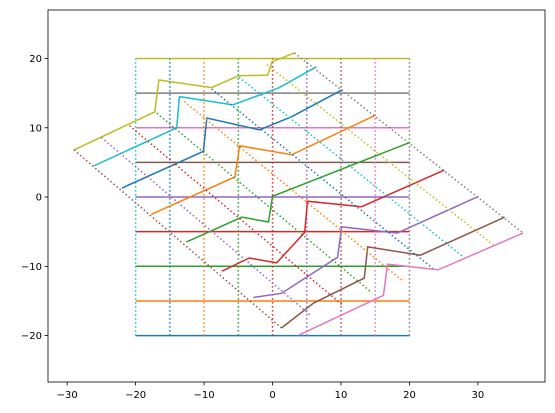 This screenshot has height=413, width=555. What do you see at coordinates (39, 198) in the screenshot?
I see `y-tick-label: 0` at bounding box center [39, 198].